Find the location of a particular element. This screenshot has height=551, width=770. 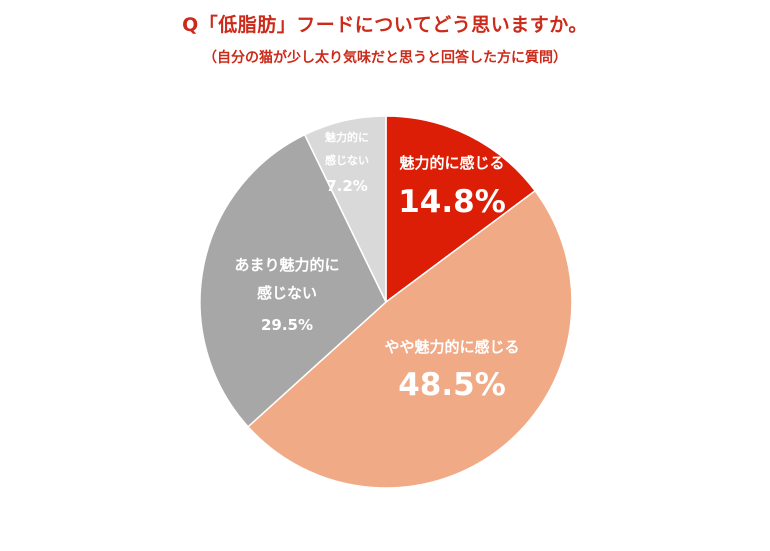

chart-subtitle: （自分の猫が少し太り気味だと思うと回答した方に質問） is located at coordinates (385, 58).